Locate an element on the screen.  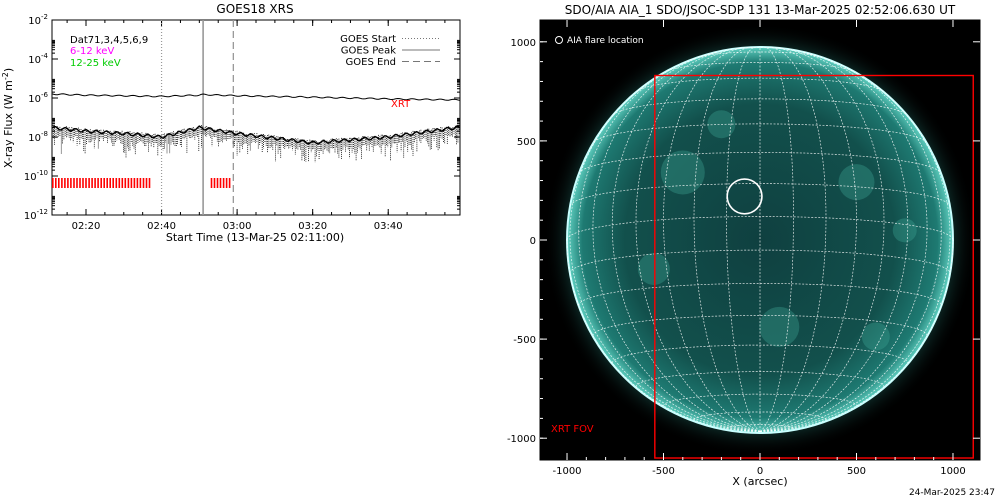
series-short-channel-envelope is located at coordinates (256, 135).